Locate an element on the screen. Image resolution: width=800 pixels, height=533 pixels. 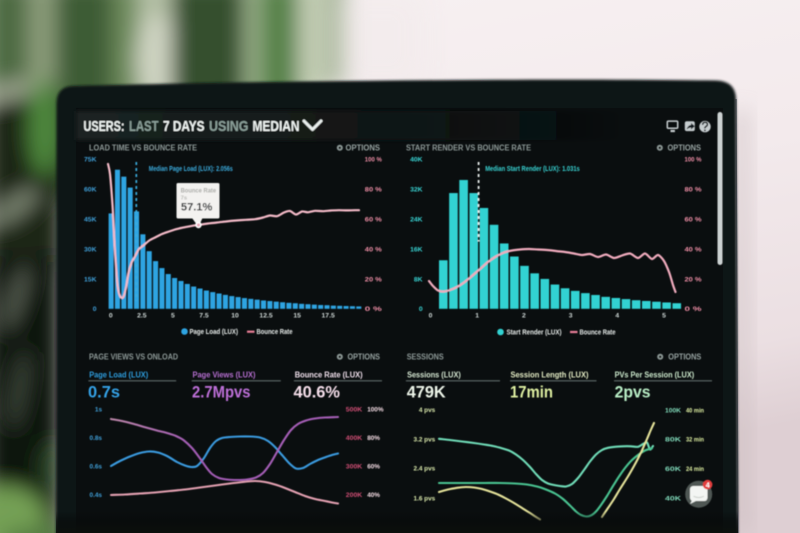
svg-text: LOAD TIME VS BOUNCE RATE is located at coordinates (143, 148).